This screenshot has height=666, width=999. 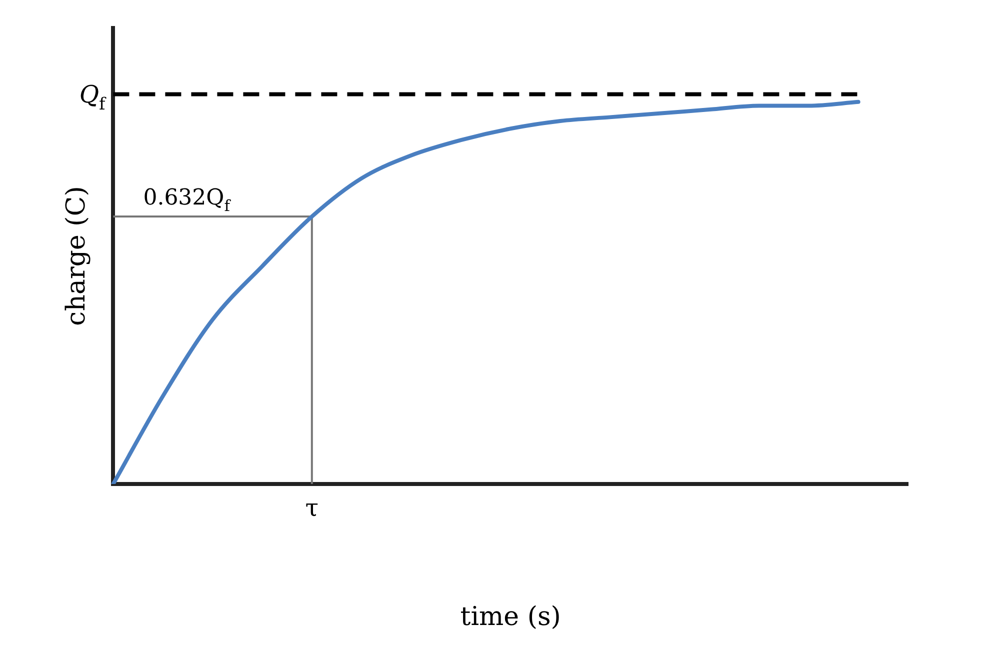 I want to click on text: τ, so click(x=312, y=508).